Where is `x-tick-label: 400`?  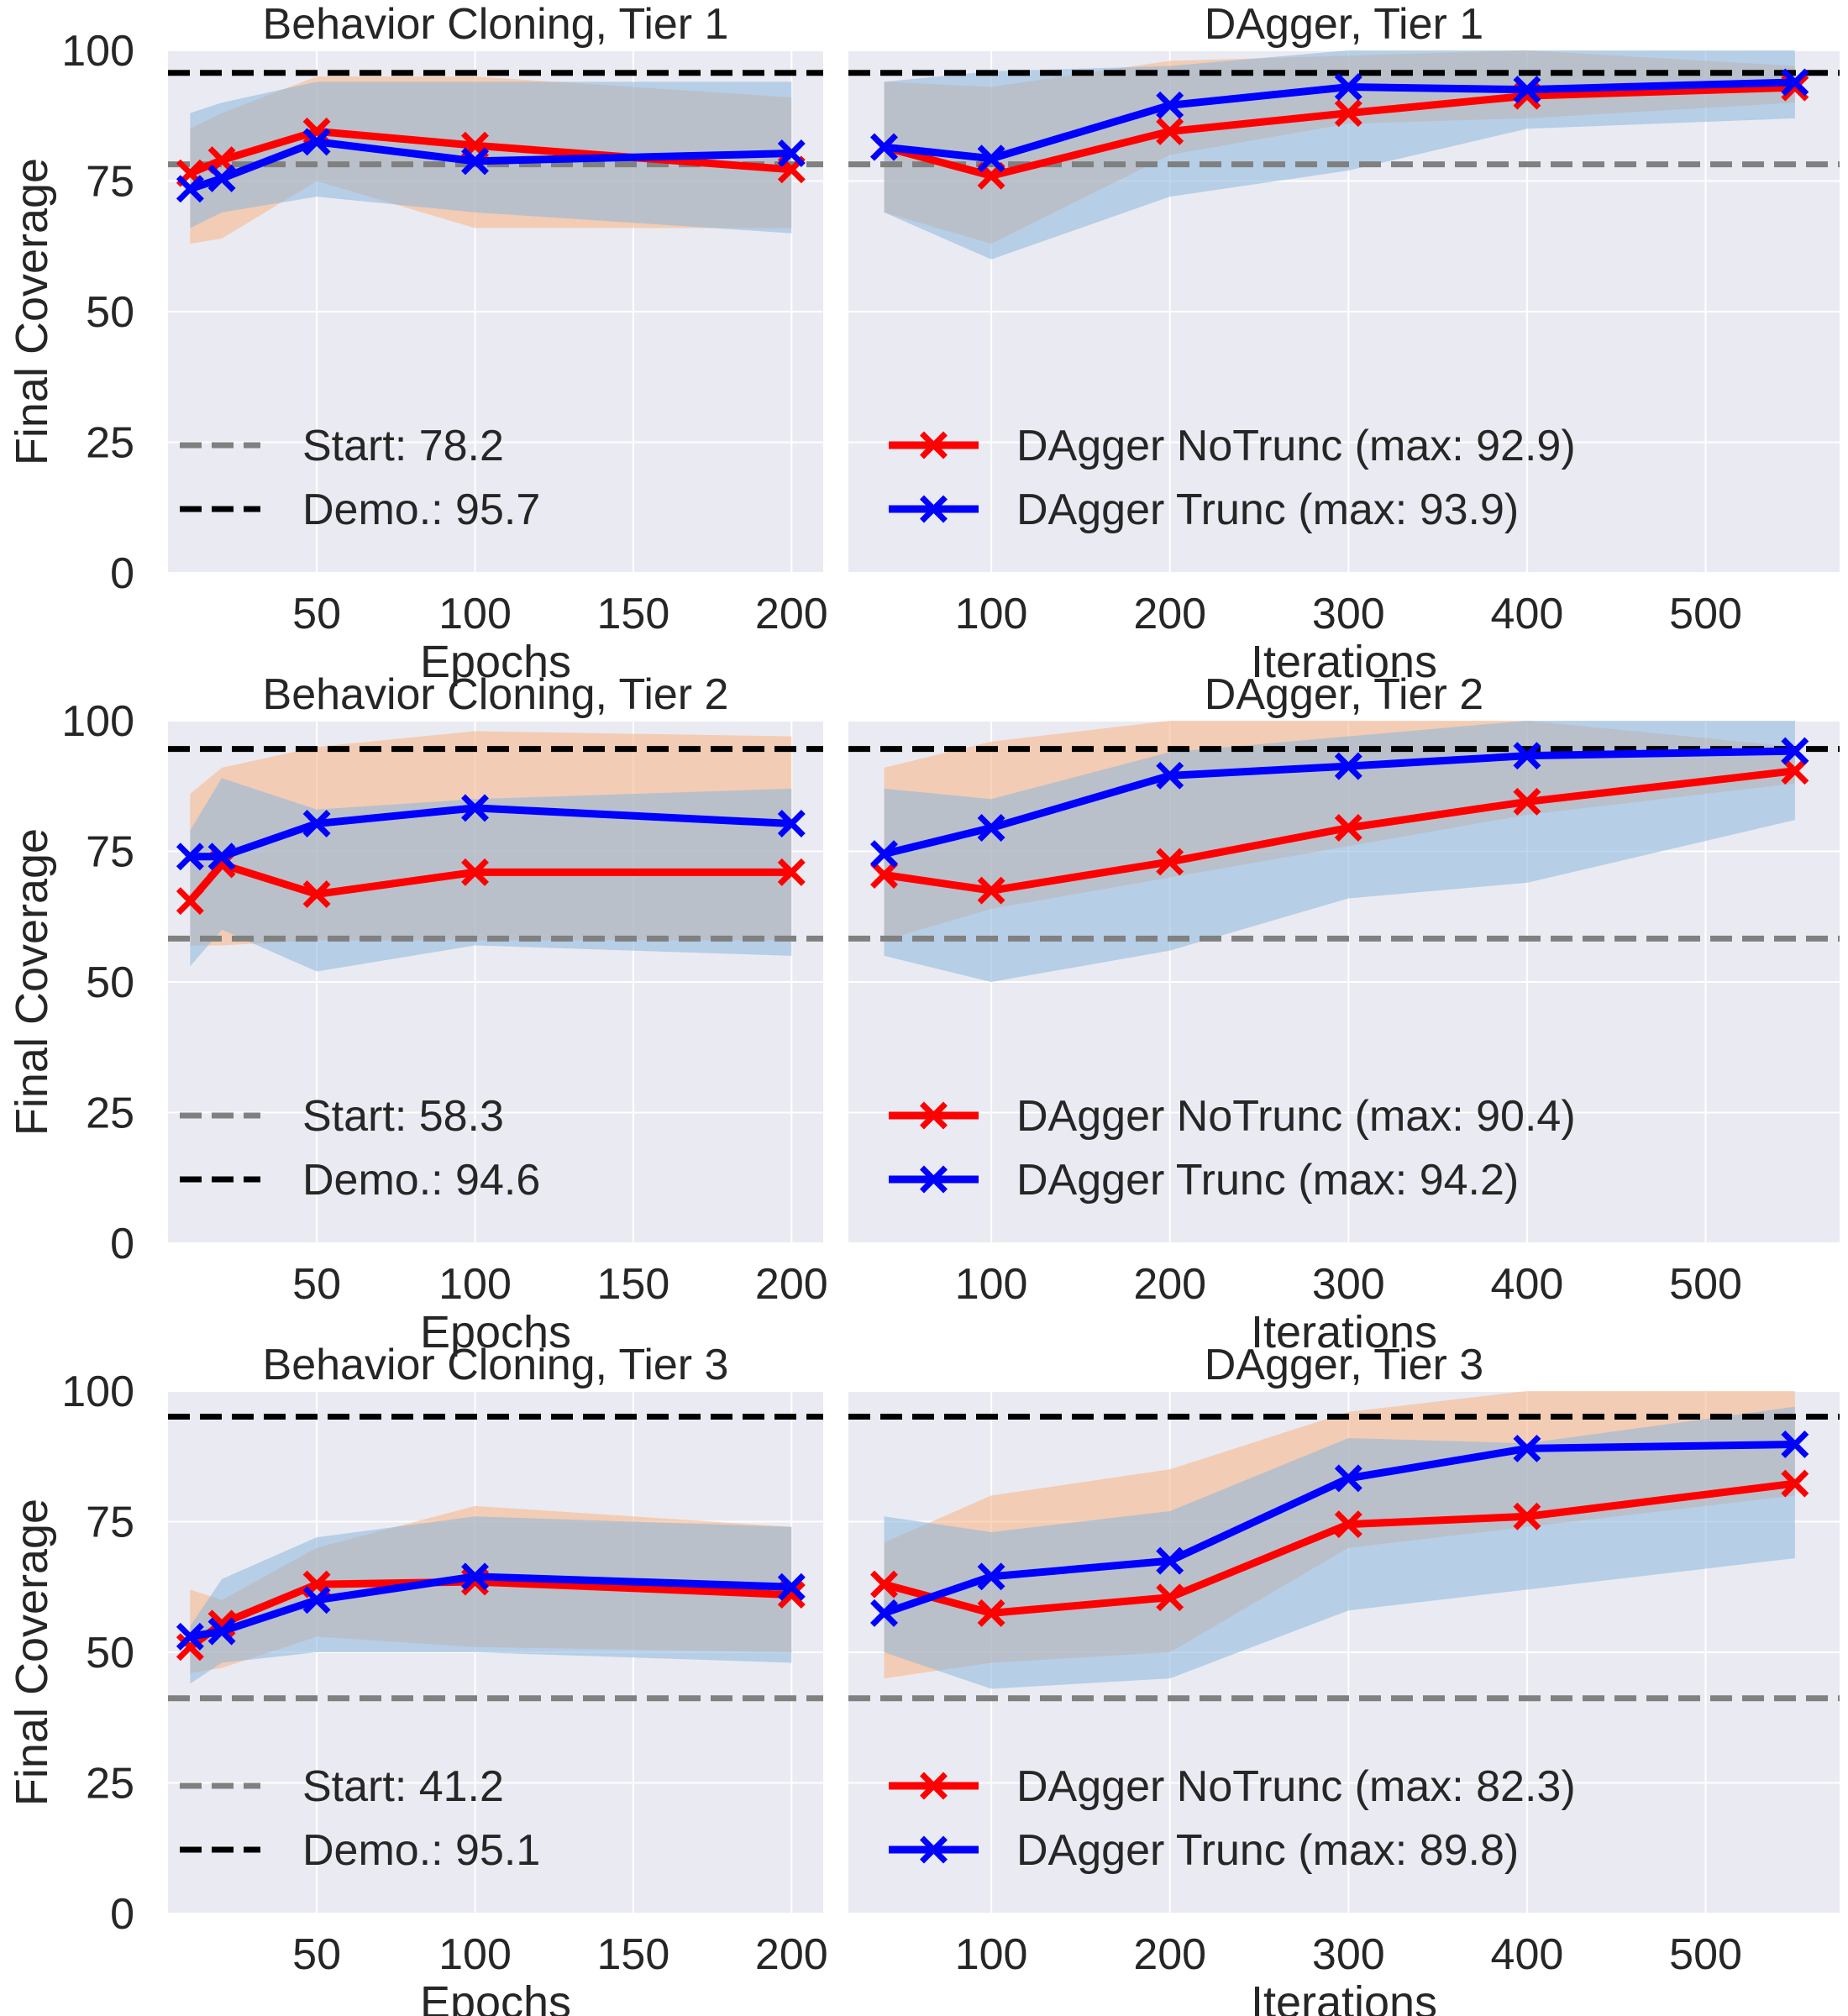 x-tick-label: 400 is located at coordinates (1527, 614).